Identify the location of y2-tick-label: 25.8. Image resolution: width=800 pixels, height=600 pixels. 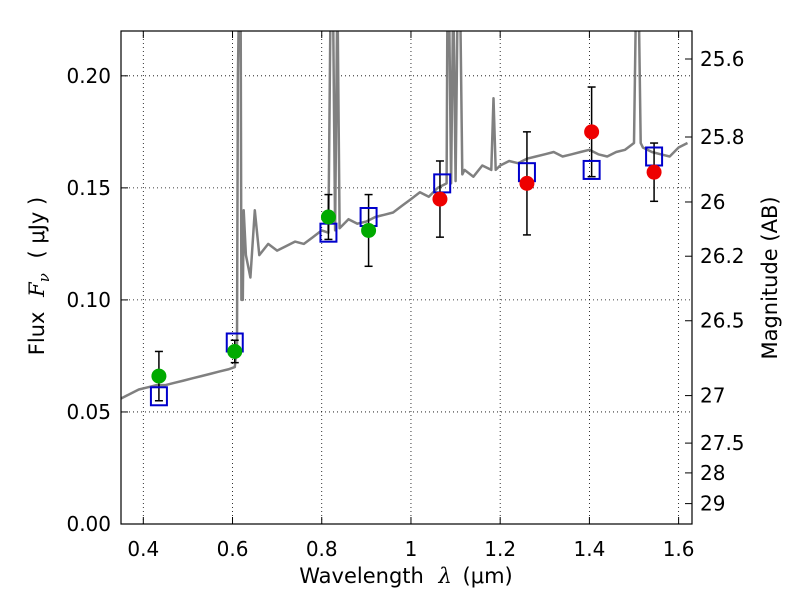
(722, 137).